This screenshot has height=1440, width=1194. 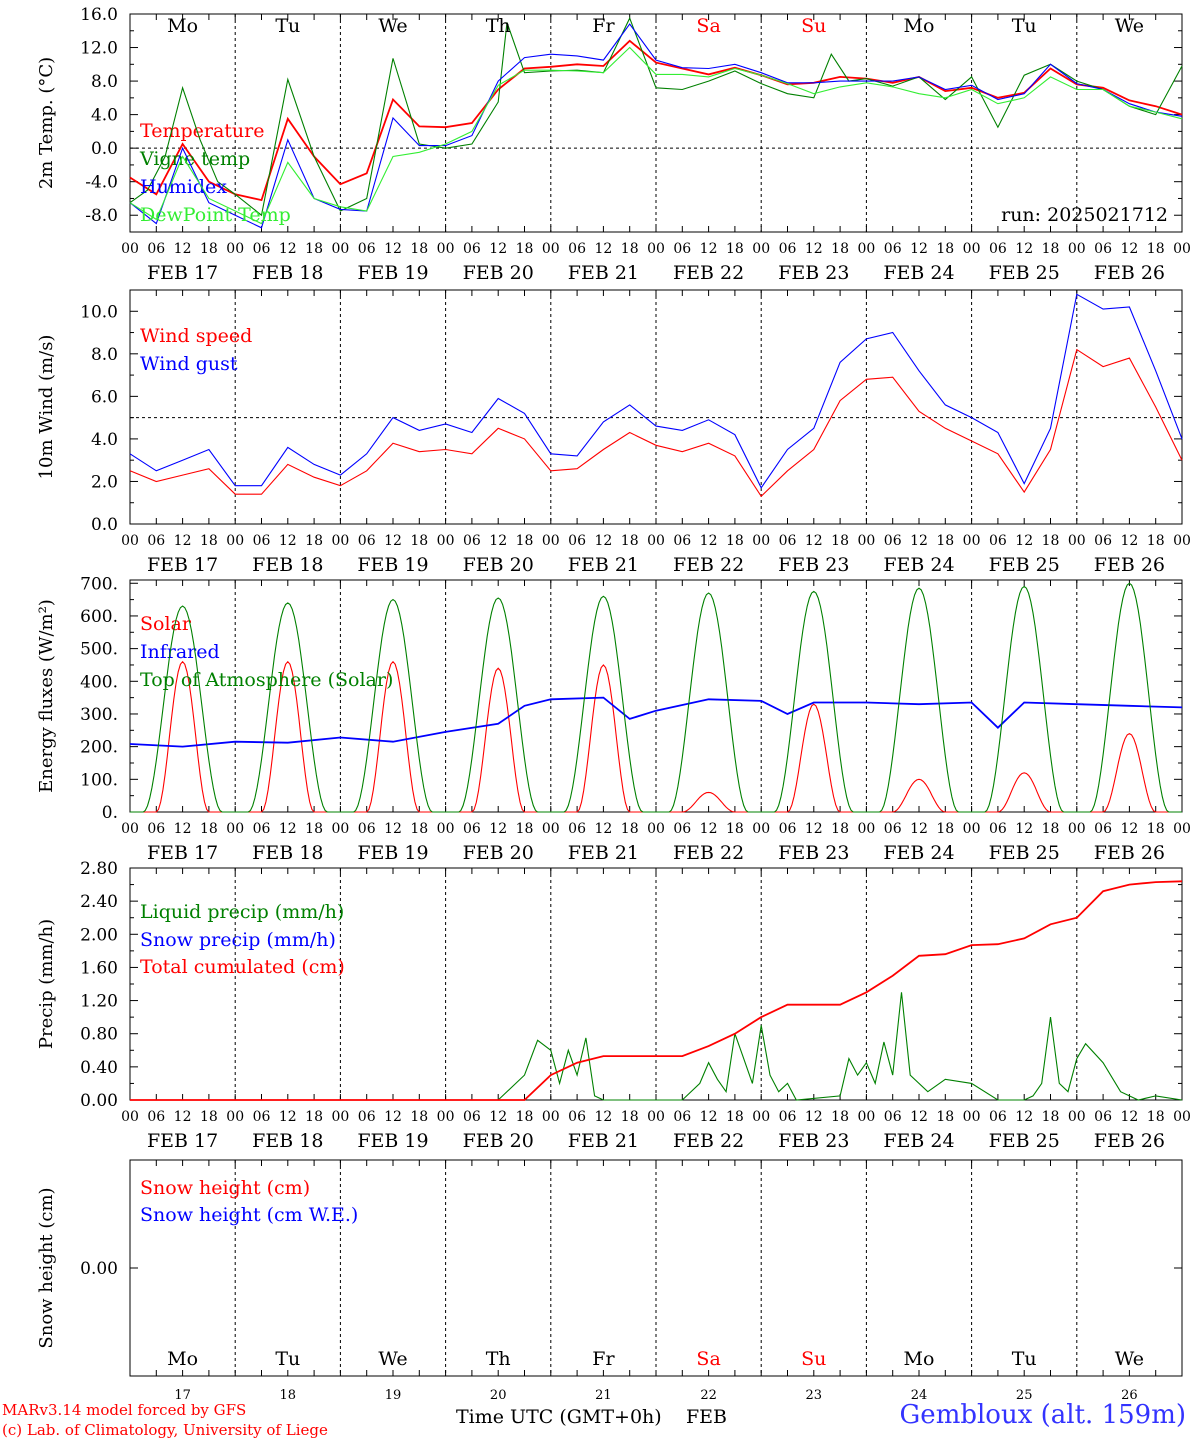 What do you see at coordinates (1024, 1395) in the screenshot?
I see `day-number-label: 25` at bounding box center [1024, 1395].